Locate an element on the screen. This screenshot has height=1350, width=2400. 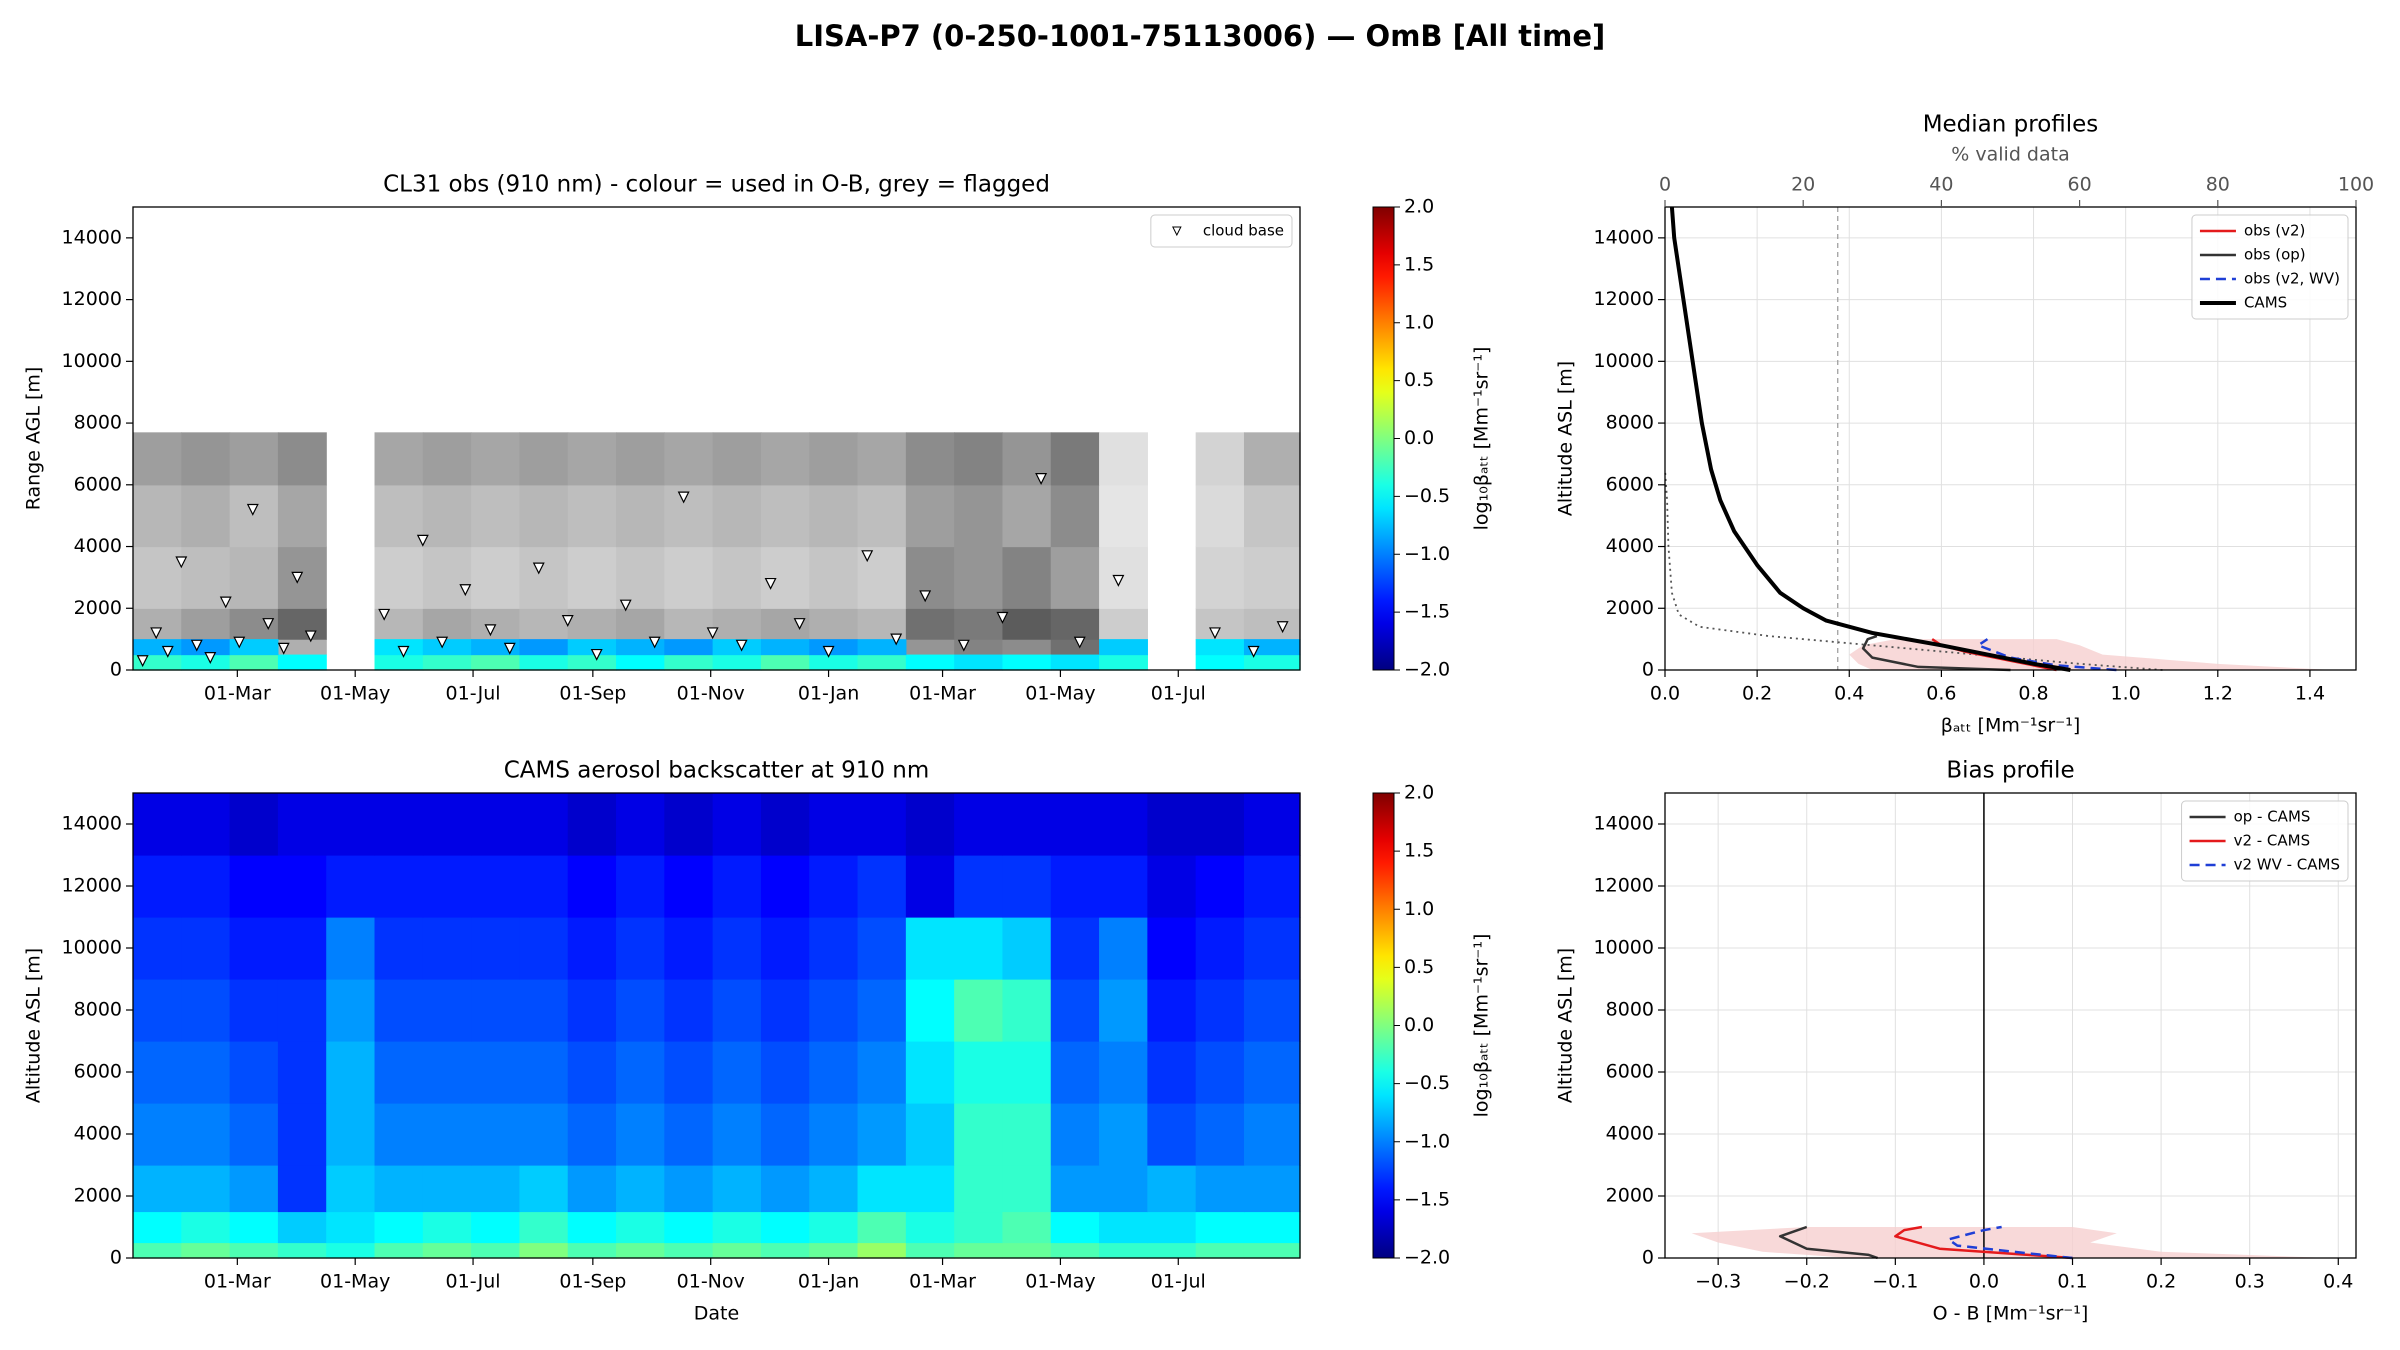
panel-title: Median profiles is located at coordinates (2011, 125).